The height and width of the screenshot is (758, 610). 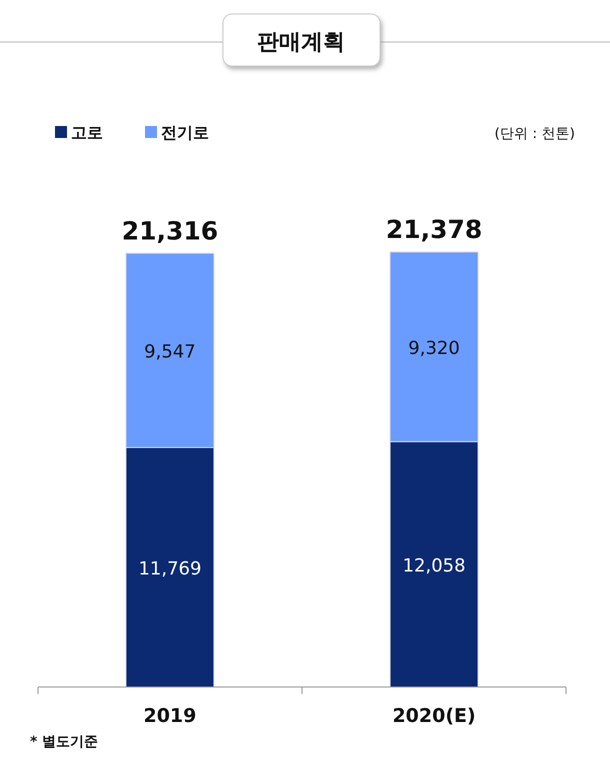 What do you see at coordinates (434, 229) in the screenshot?
I see `total-label: 21,378` at bounding box center [434, 229].